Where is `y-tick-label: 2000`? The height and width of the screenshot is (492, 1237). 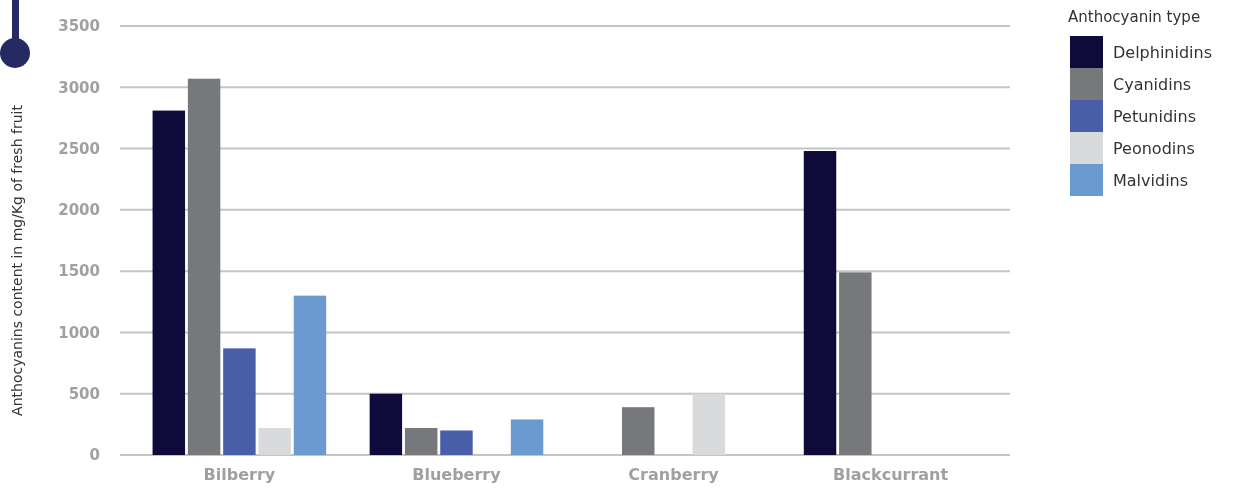 y-tick-label: 2000 is located at coordinates (79, 210).